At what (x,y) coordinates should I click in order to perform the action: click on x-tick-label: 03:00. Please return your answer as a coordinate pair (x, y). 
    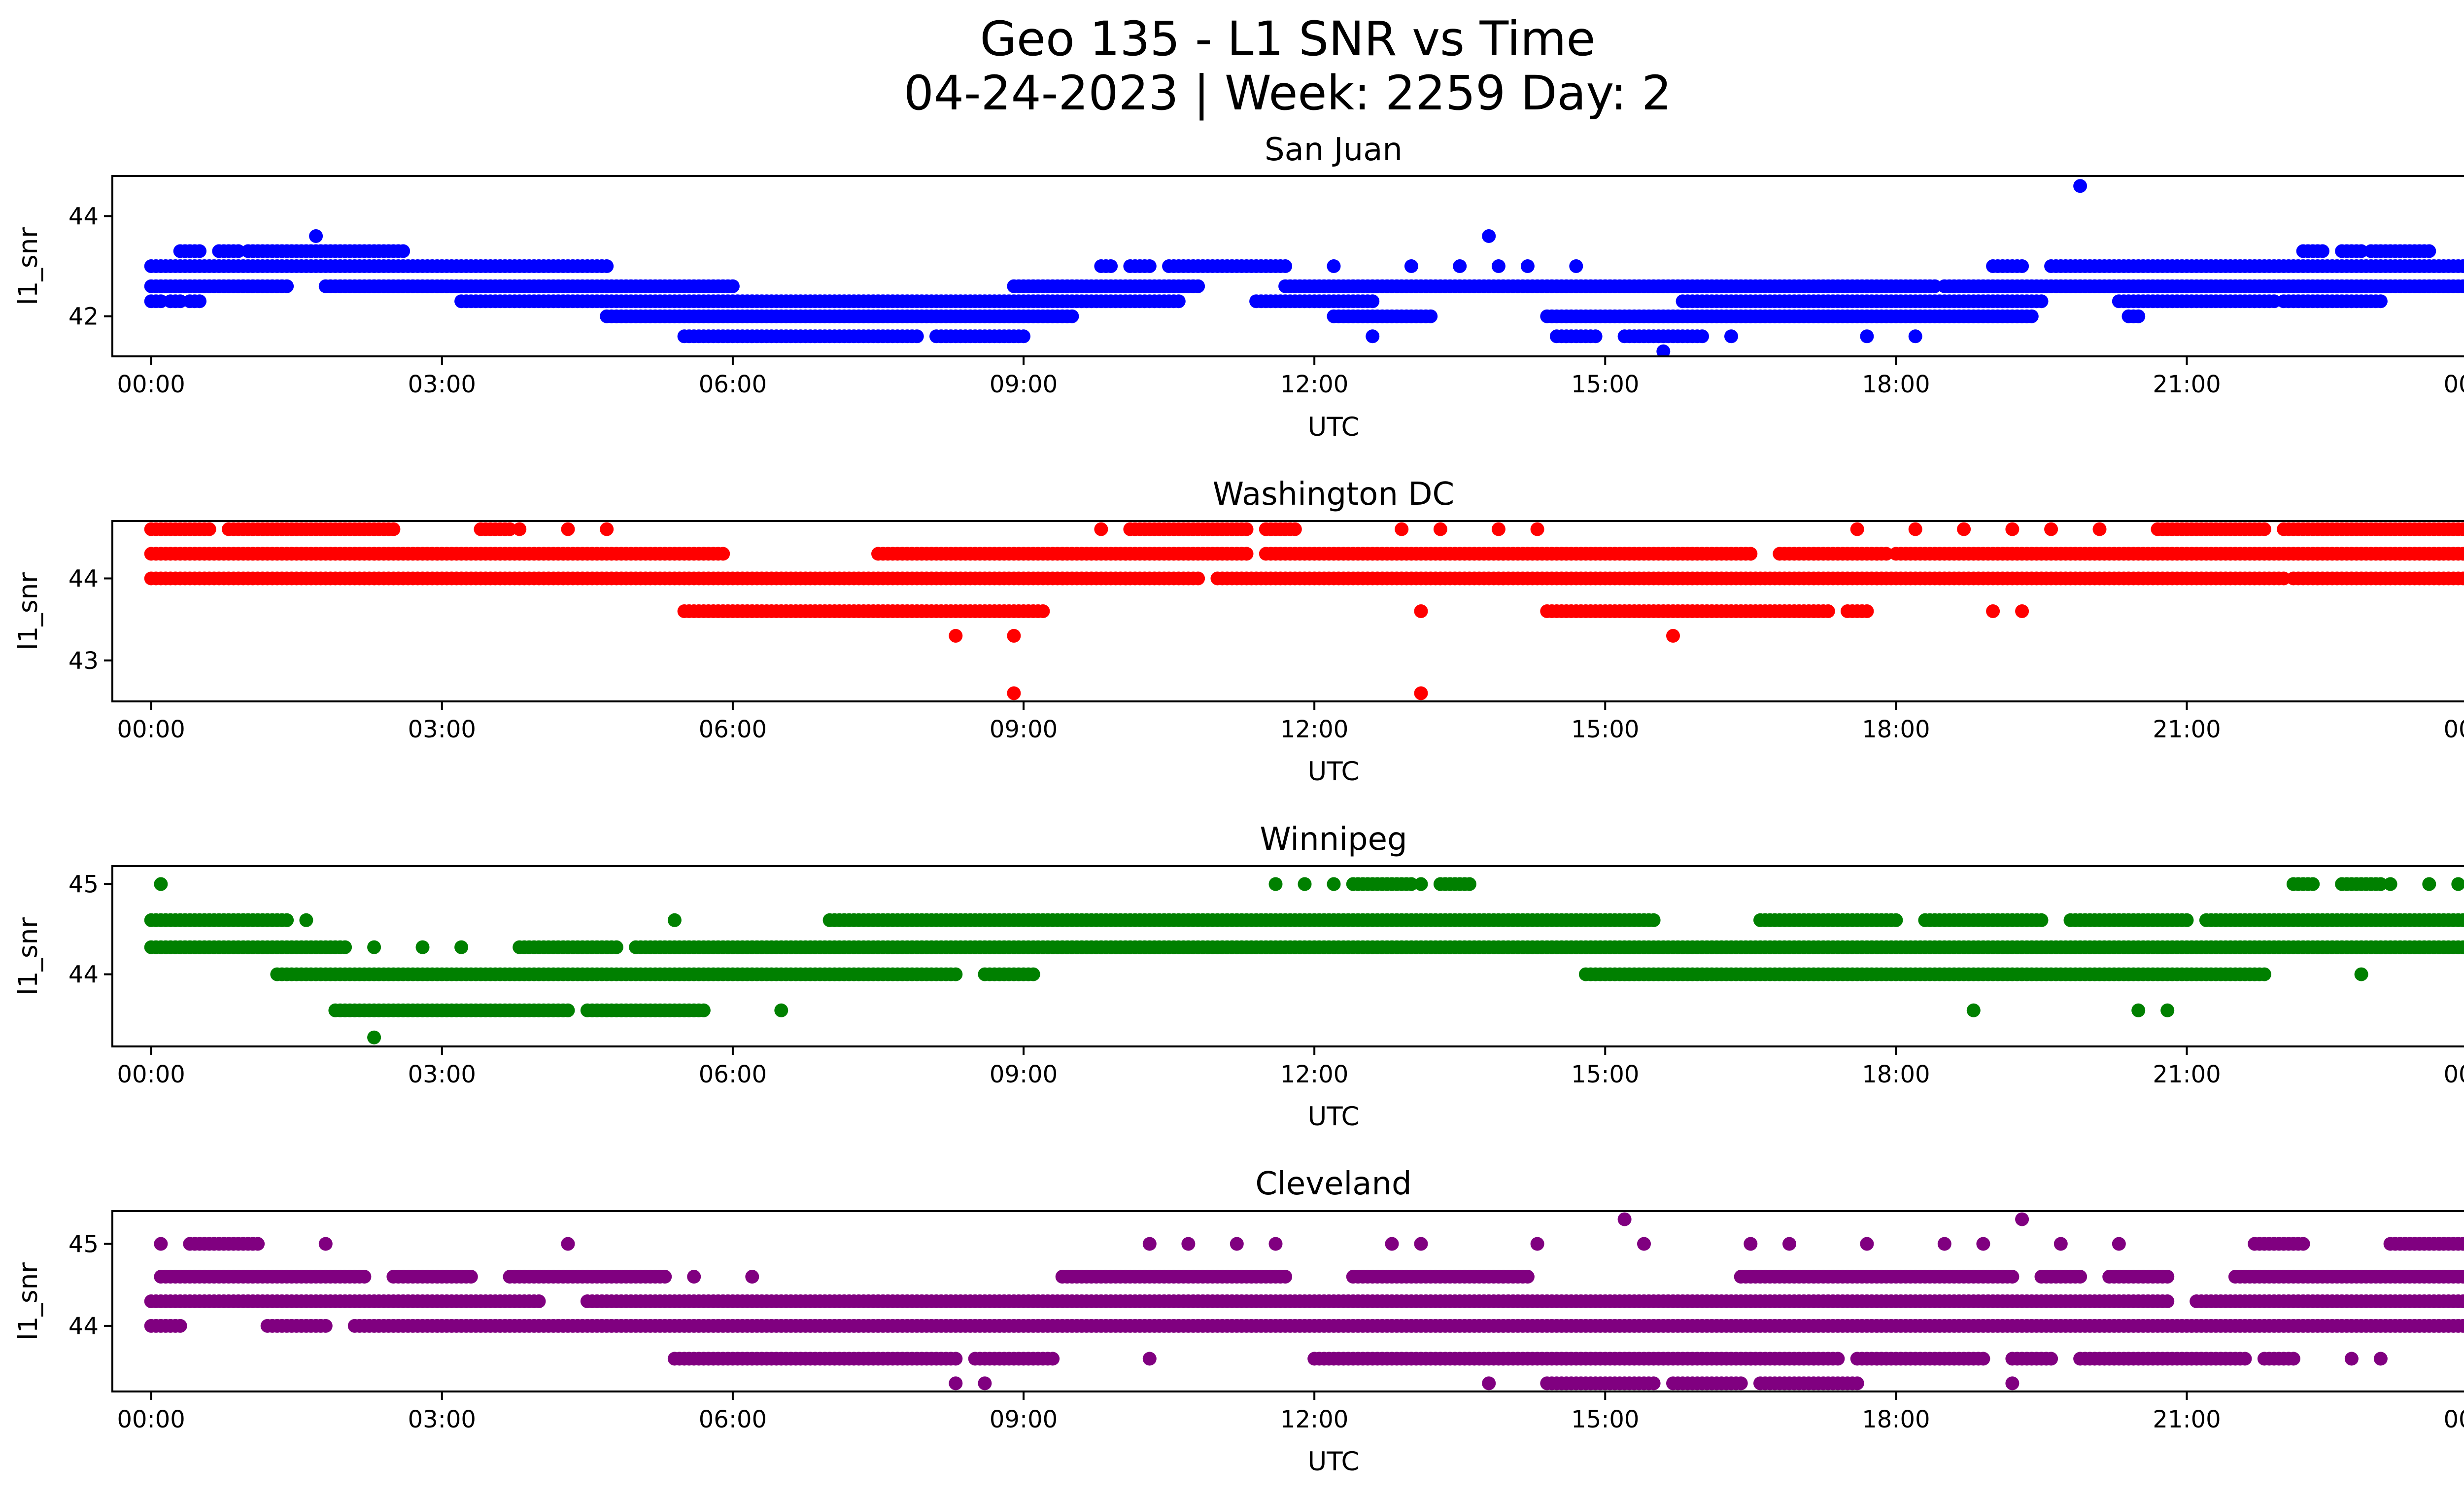
    Looking at the image, I should click on (442, 1074).